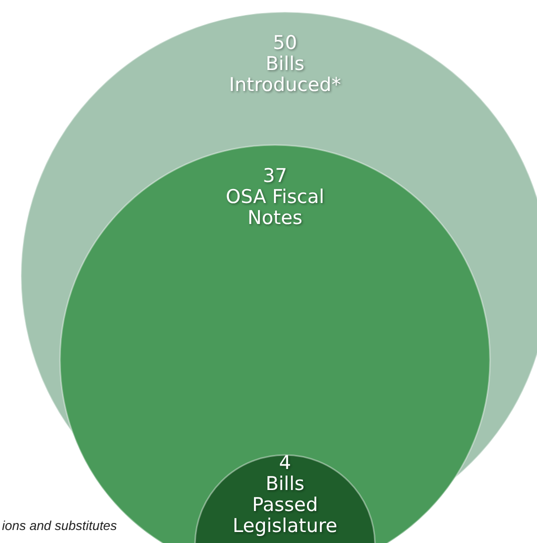 This screenshot has height=543, width=537. Describe the element at coordinates (285, 74) in the screenshot. I see `category-label: Bills Introduced*` at that location.